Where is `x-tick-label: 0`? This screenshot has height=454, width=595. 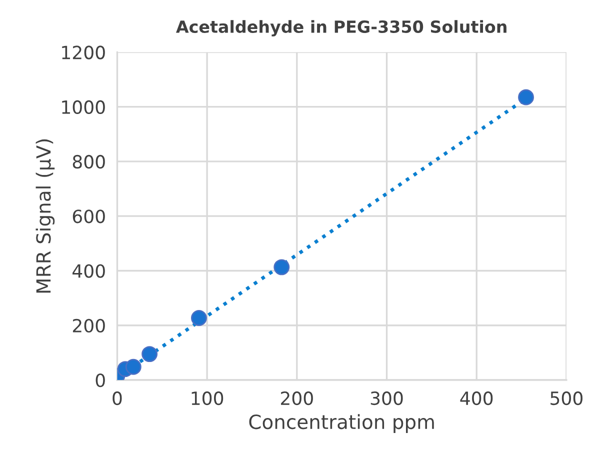
x-tick-label: 0 is located at coordinates (117, 398).